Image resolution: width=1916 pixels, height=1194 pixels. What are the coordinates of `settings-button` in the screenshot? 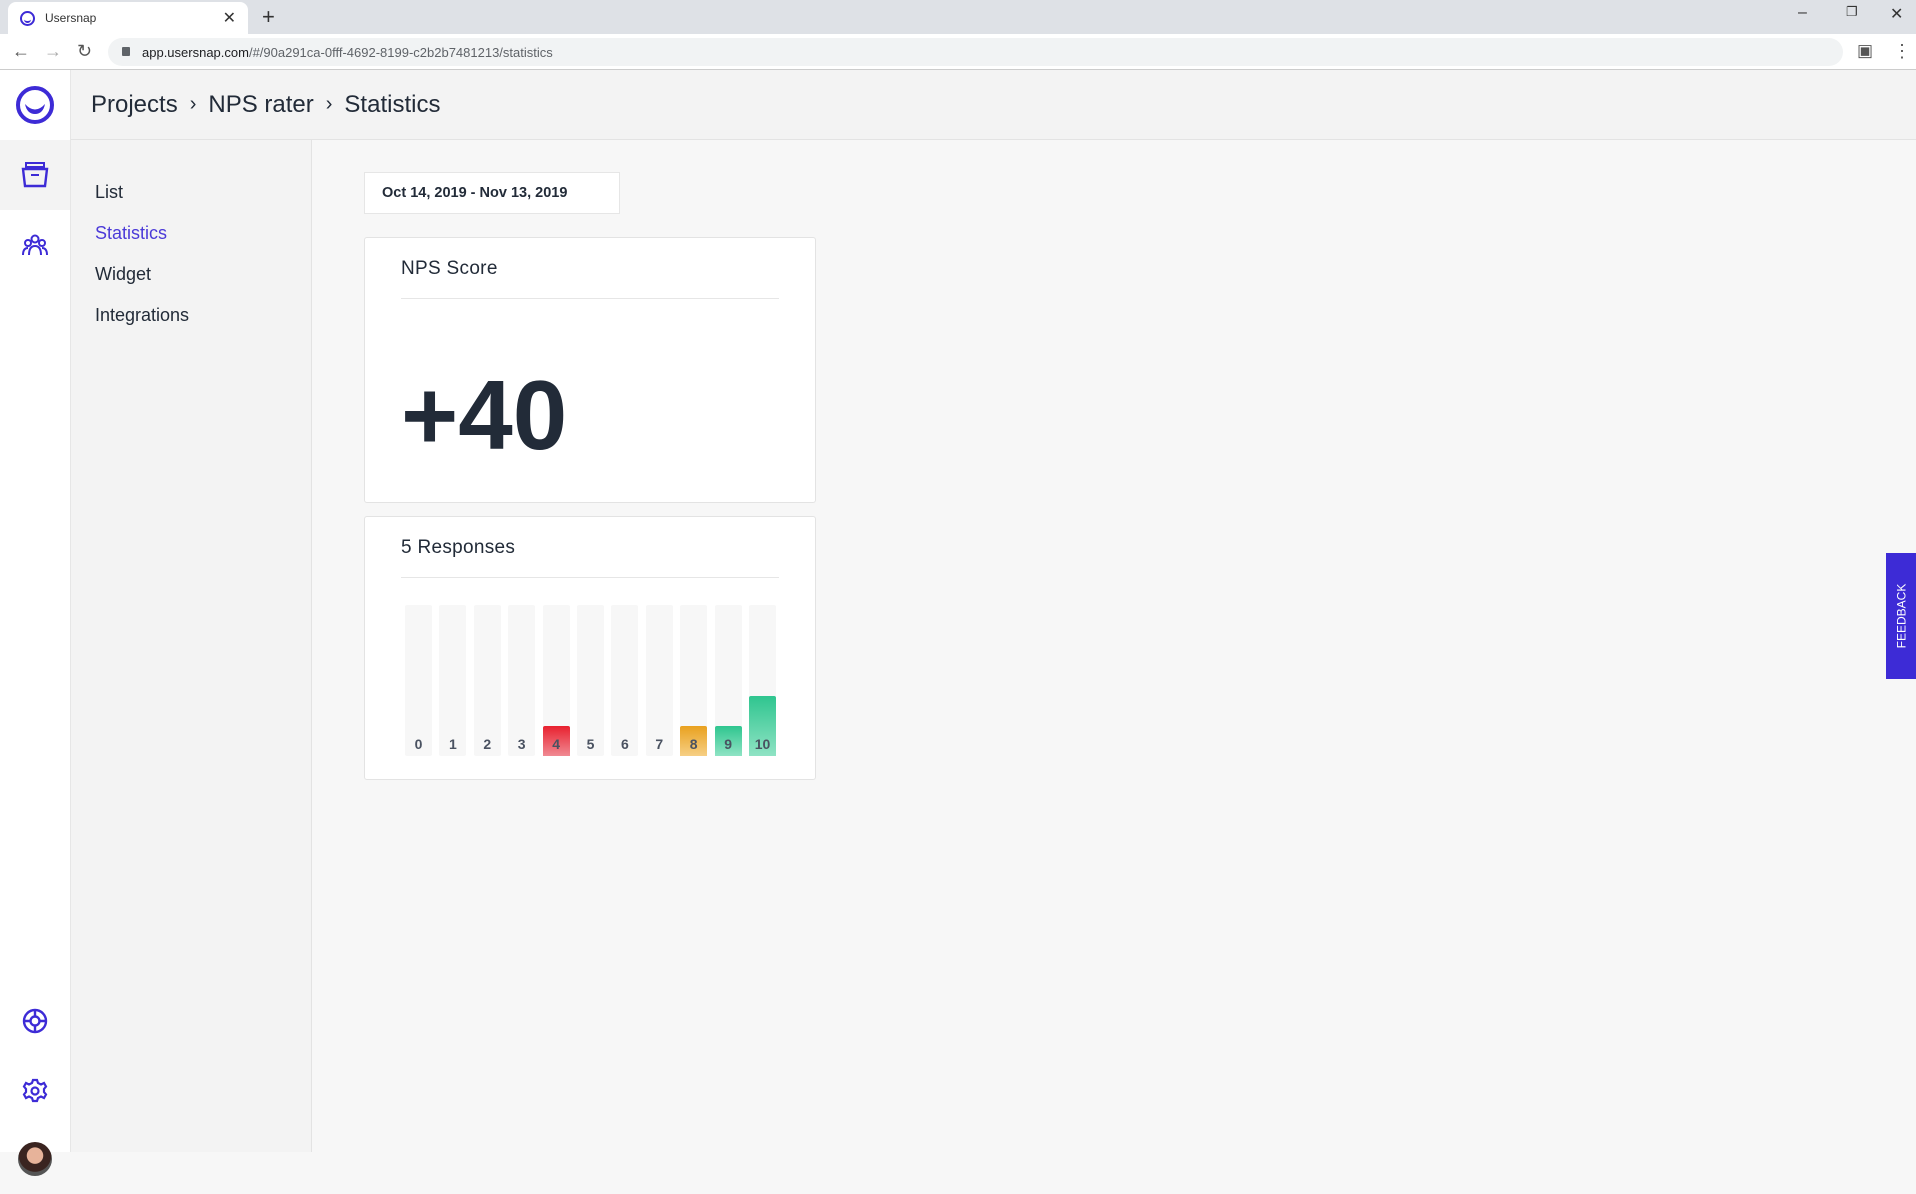 It's located at (35, 1091).